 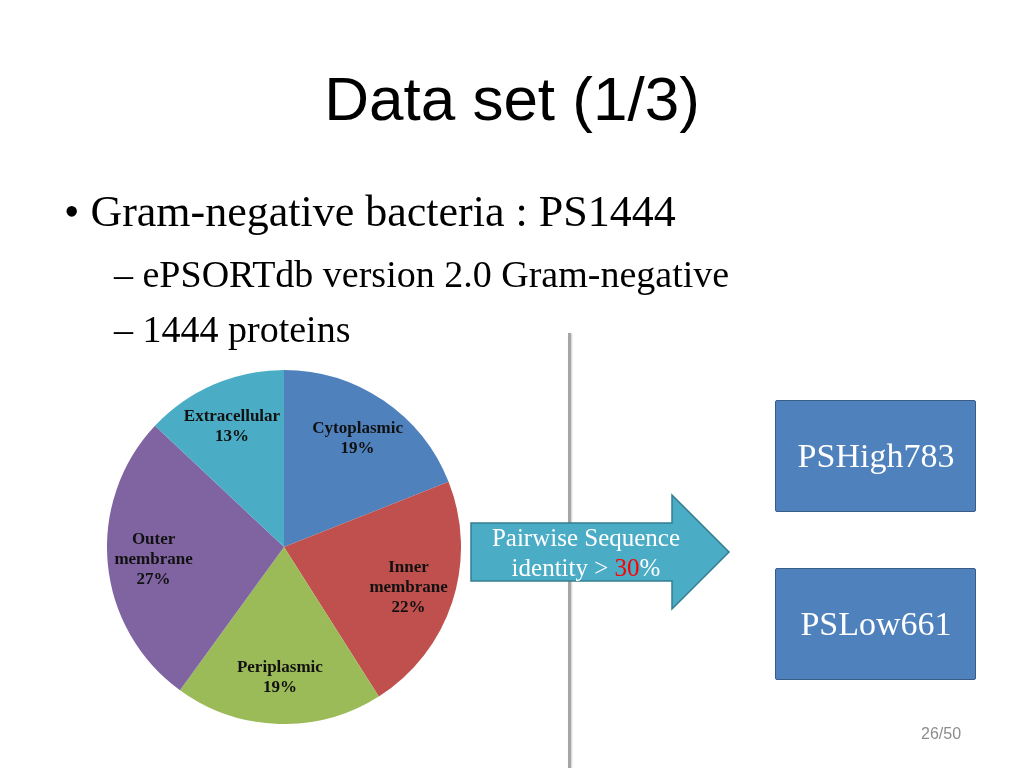 I want to click on text: – 1444 proteins, so click(x=232, y=329).